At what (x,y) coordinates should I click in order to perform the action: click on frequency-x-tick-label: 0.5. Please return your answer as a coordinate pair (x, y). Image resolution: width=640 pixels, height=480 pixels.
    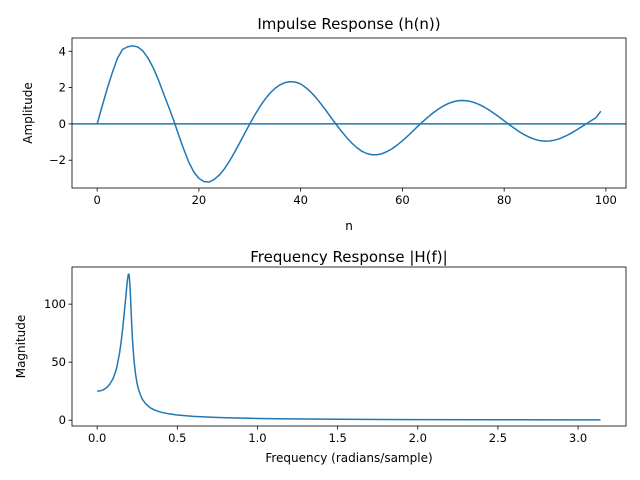
    Looking at the image, I should click on (177, 438).